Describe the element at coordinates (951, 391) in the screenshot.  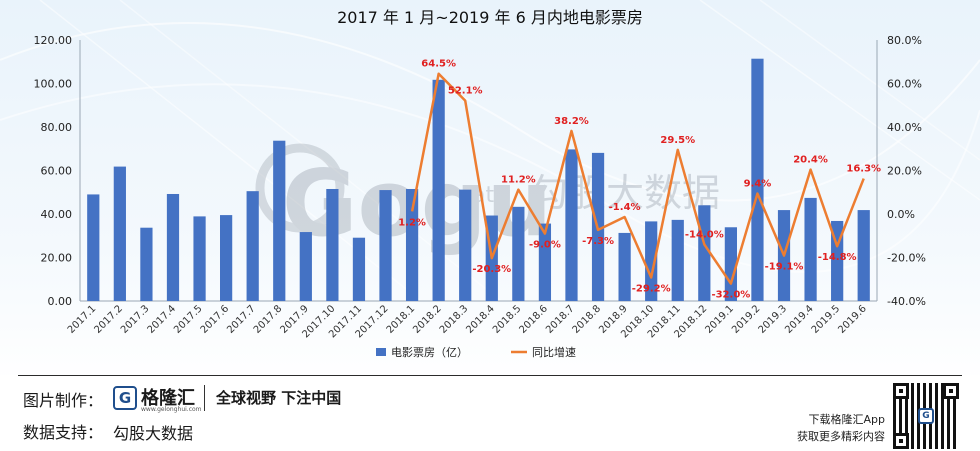
I see `qr-finder-top-right` at that location.